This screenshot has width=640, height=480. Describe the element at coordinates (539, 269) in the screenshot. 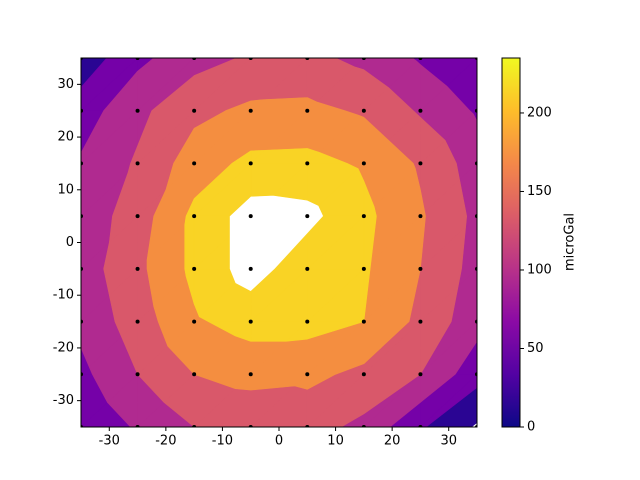

I see `colorbar-tick-label: 100` at that location.